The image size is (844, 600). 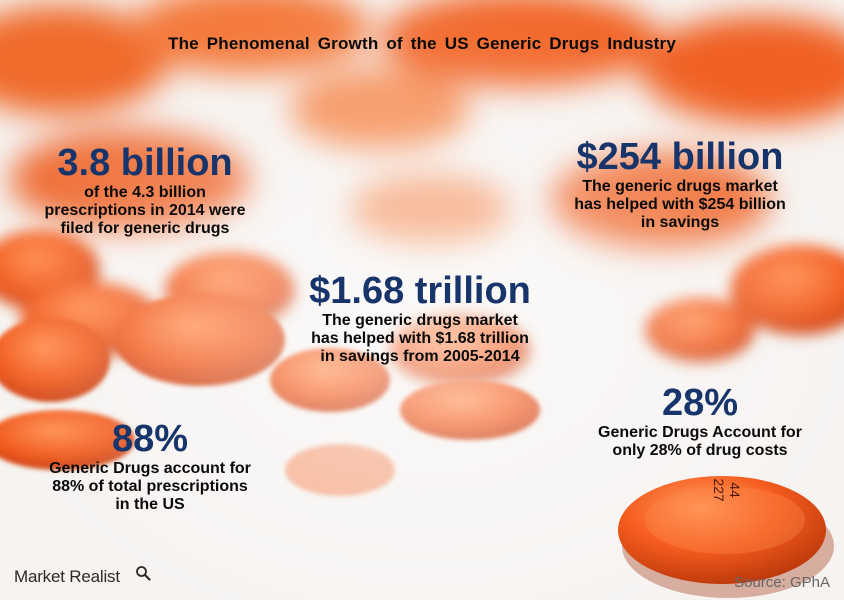 I want to click on stat-desc-line: has helped with $1.68 trillion, so click(x=420, y=338).